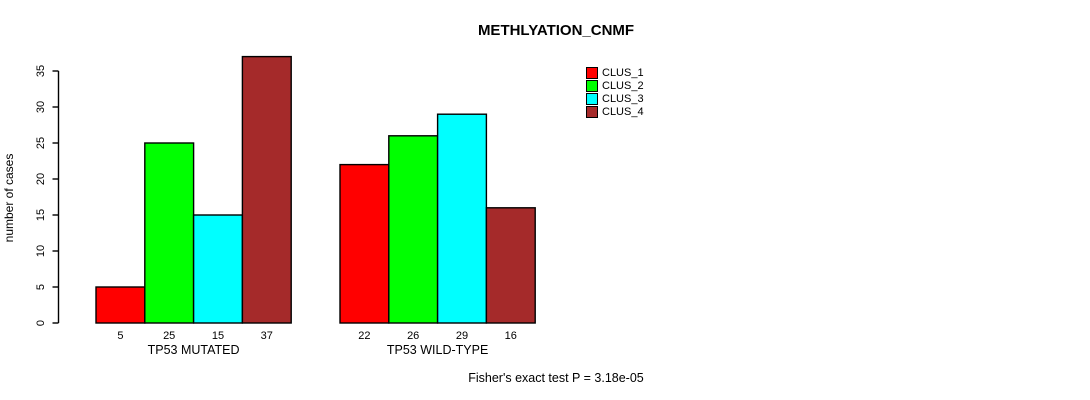  I want to click on legend-item-clus-1: CLUS_1, so click(615, 73).